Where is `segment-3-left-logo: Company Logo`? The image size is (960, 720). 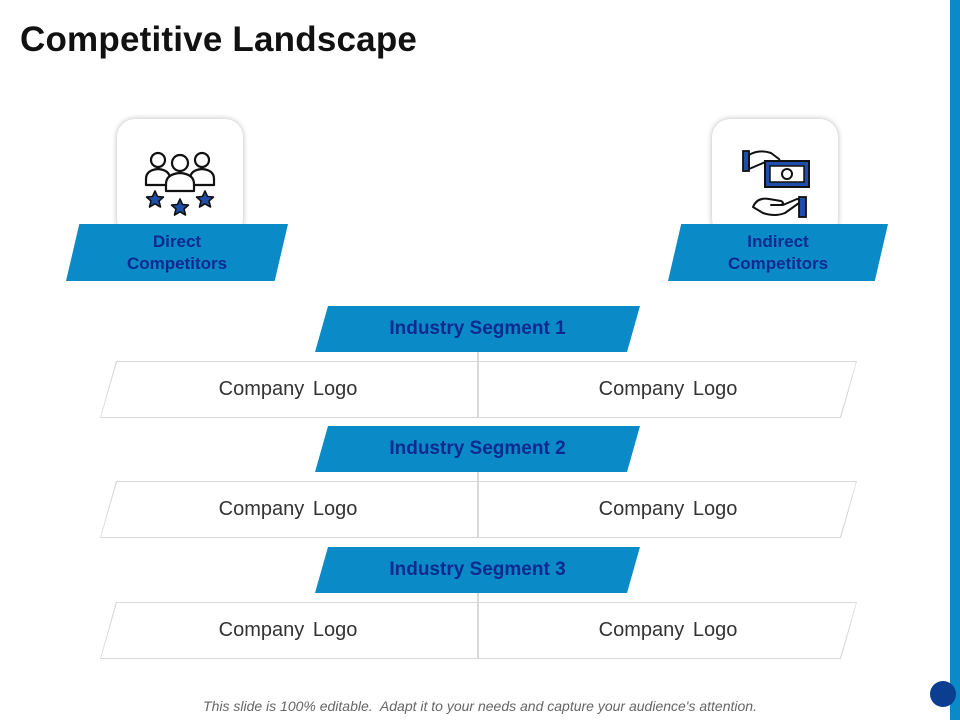
segment-3-left-logo: Company Logo is located at coordinates (288, 630).